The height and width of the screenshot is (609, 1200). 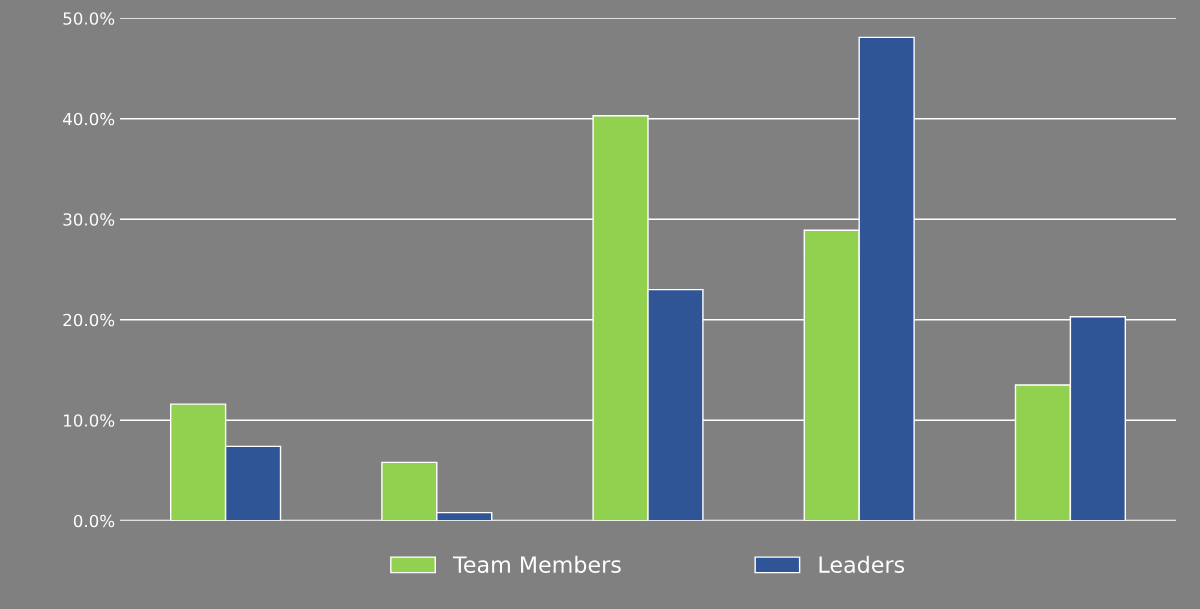 I want to click on legend-label: Team Members, so click(x=536, y=564).